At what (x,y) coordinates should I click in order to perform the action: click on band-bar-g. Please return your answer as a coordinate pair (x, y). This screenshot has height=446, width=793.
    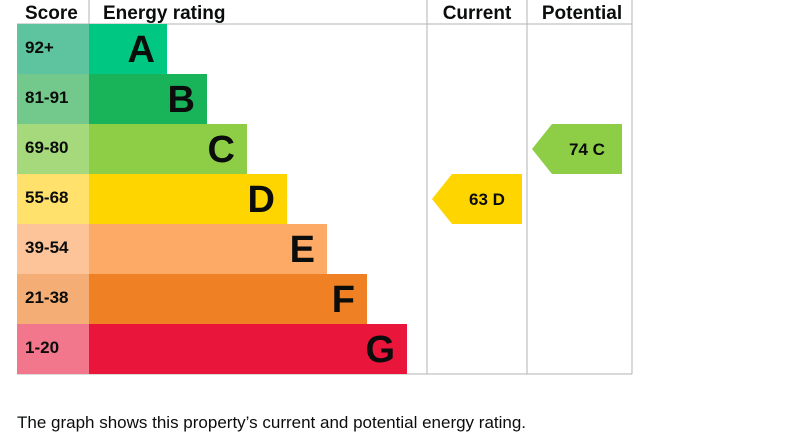
    Looking at the image, I should click on (248, 349).